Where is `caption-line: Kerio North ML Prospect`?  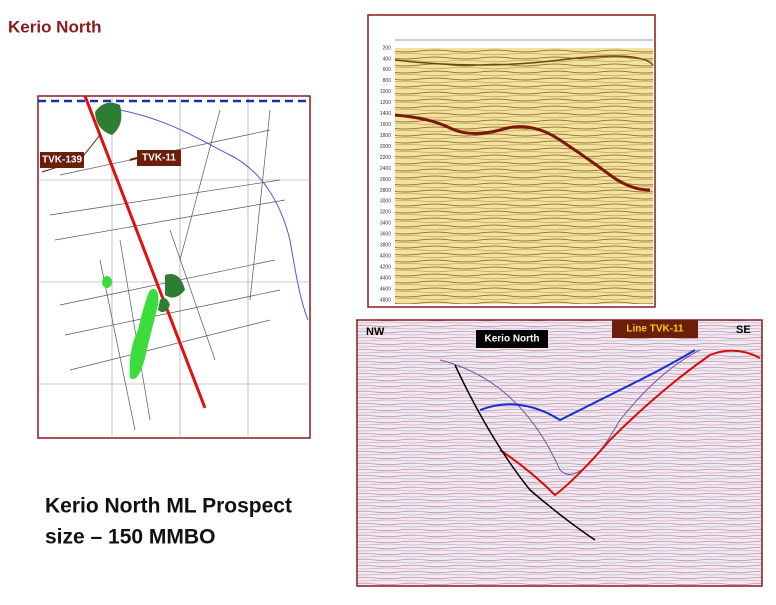 caption-line: Kerio North ML Prospect is located at coordinates (168, 506).